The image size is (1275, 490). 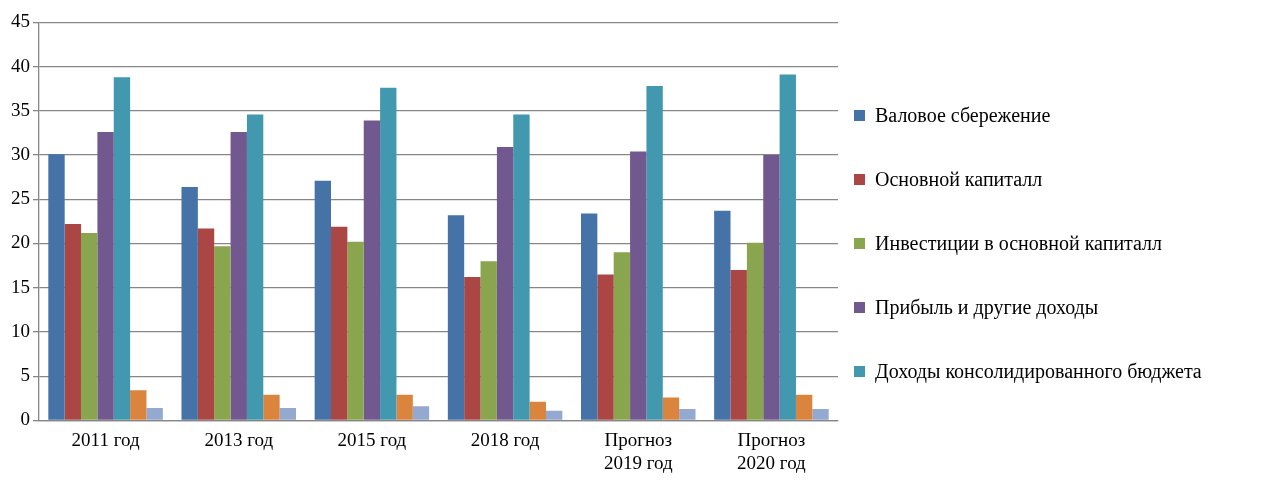 What do you see at coordinates (1019, 244) in the screenshot?
I see `legend-label: Инвестиции в основной капиталл` at bounding box center [1019, 244].